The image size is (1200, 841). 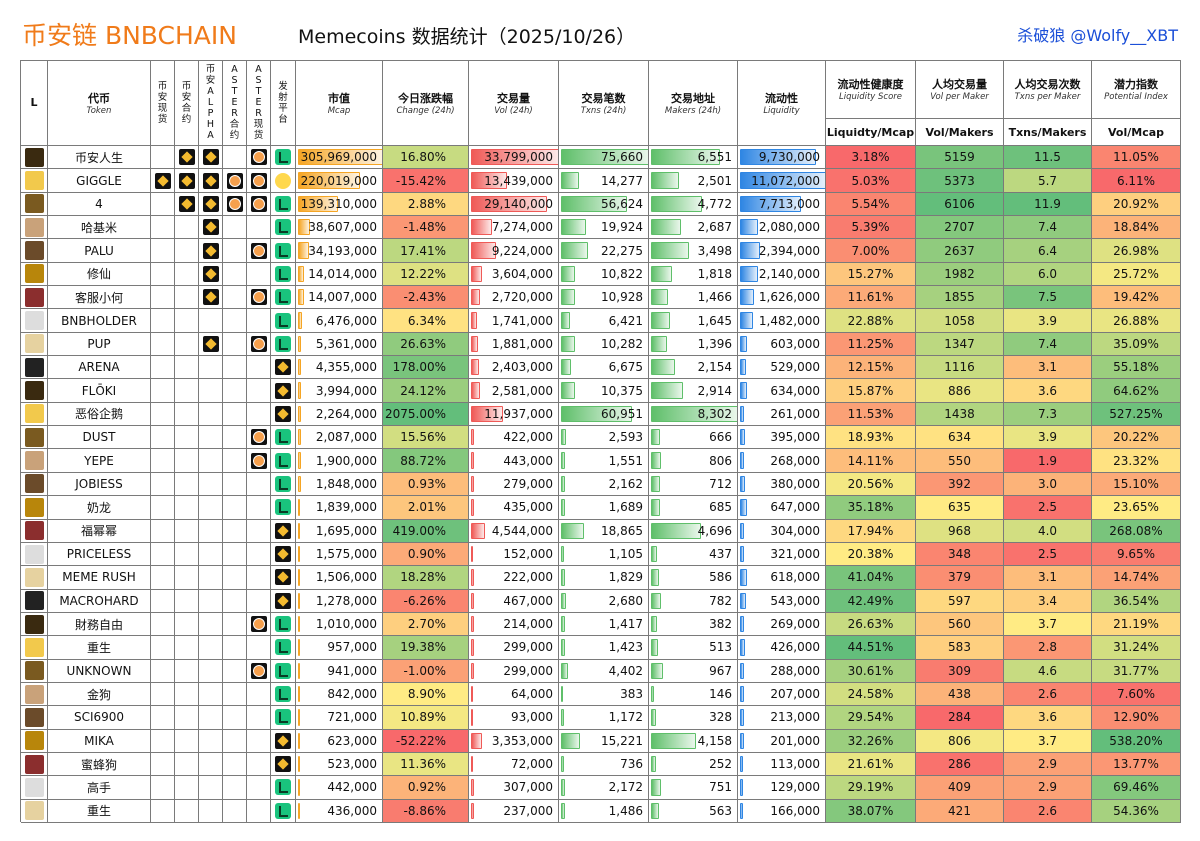 What do you see at coordinates (235, 103) in the screenshot?
I see `header-cell: ASTER合约` at bounding box center [235, 103].